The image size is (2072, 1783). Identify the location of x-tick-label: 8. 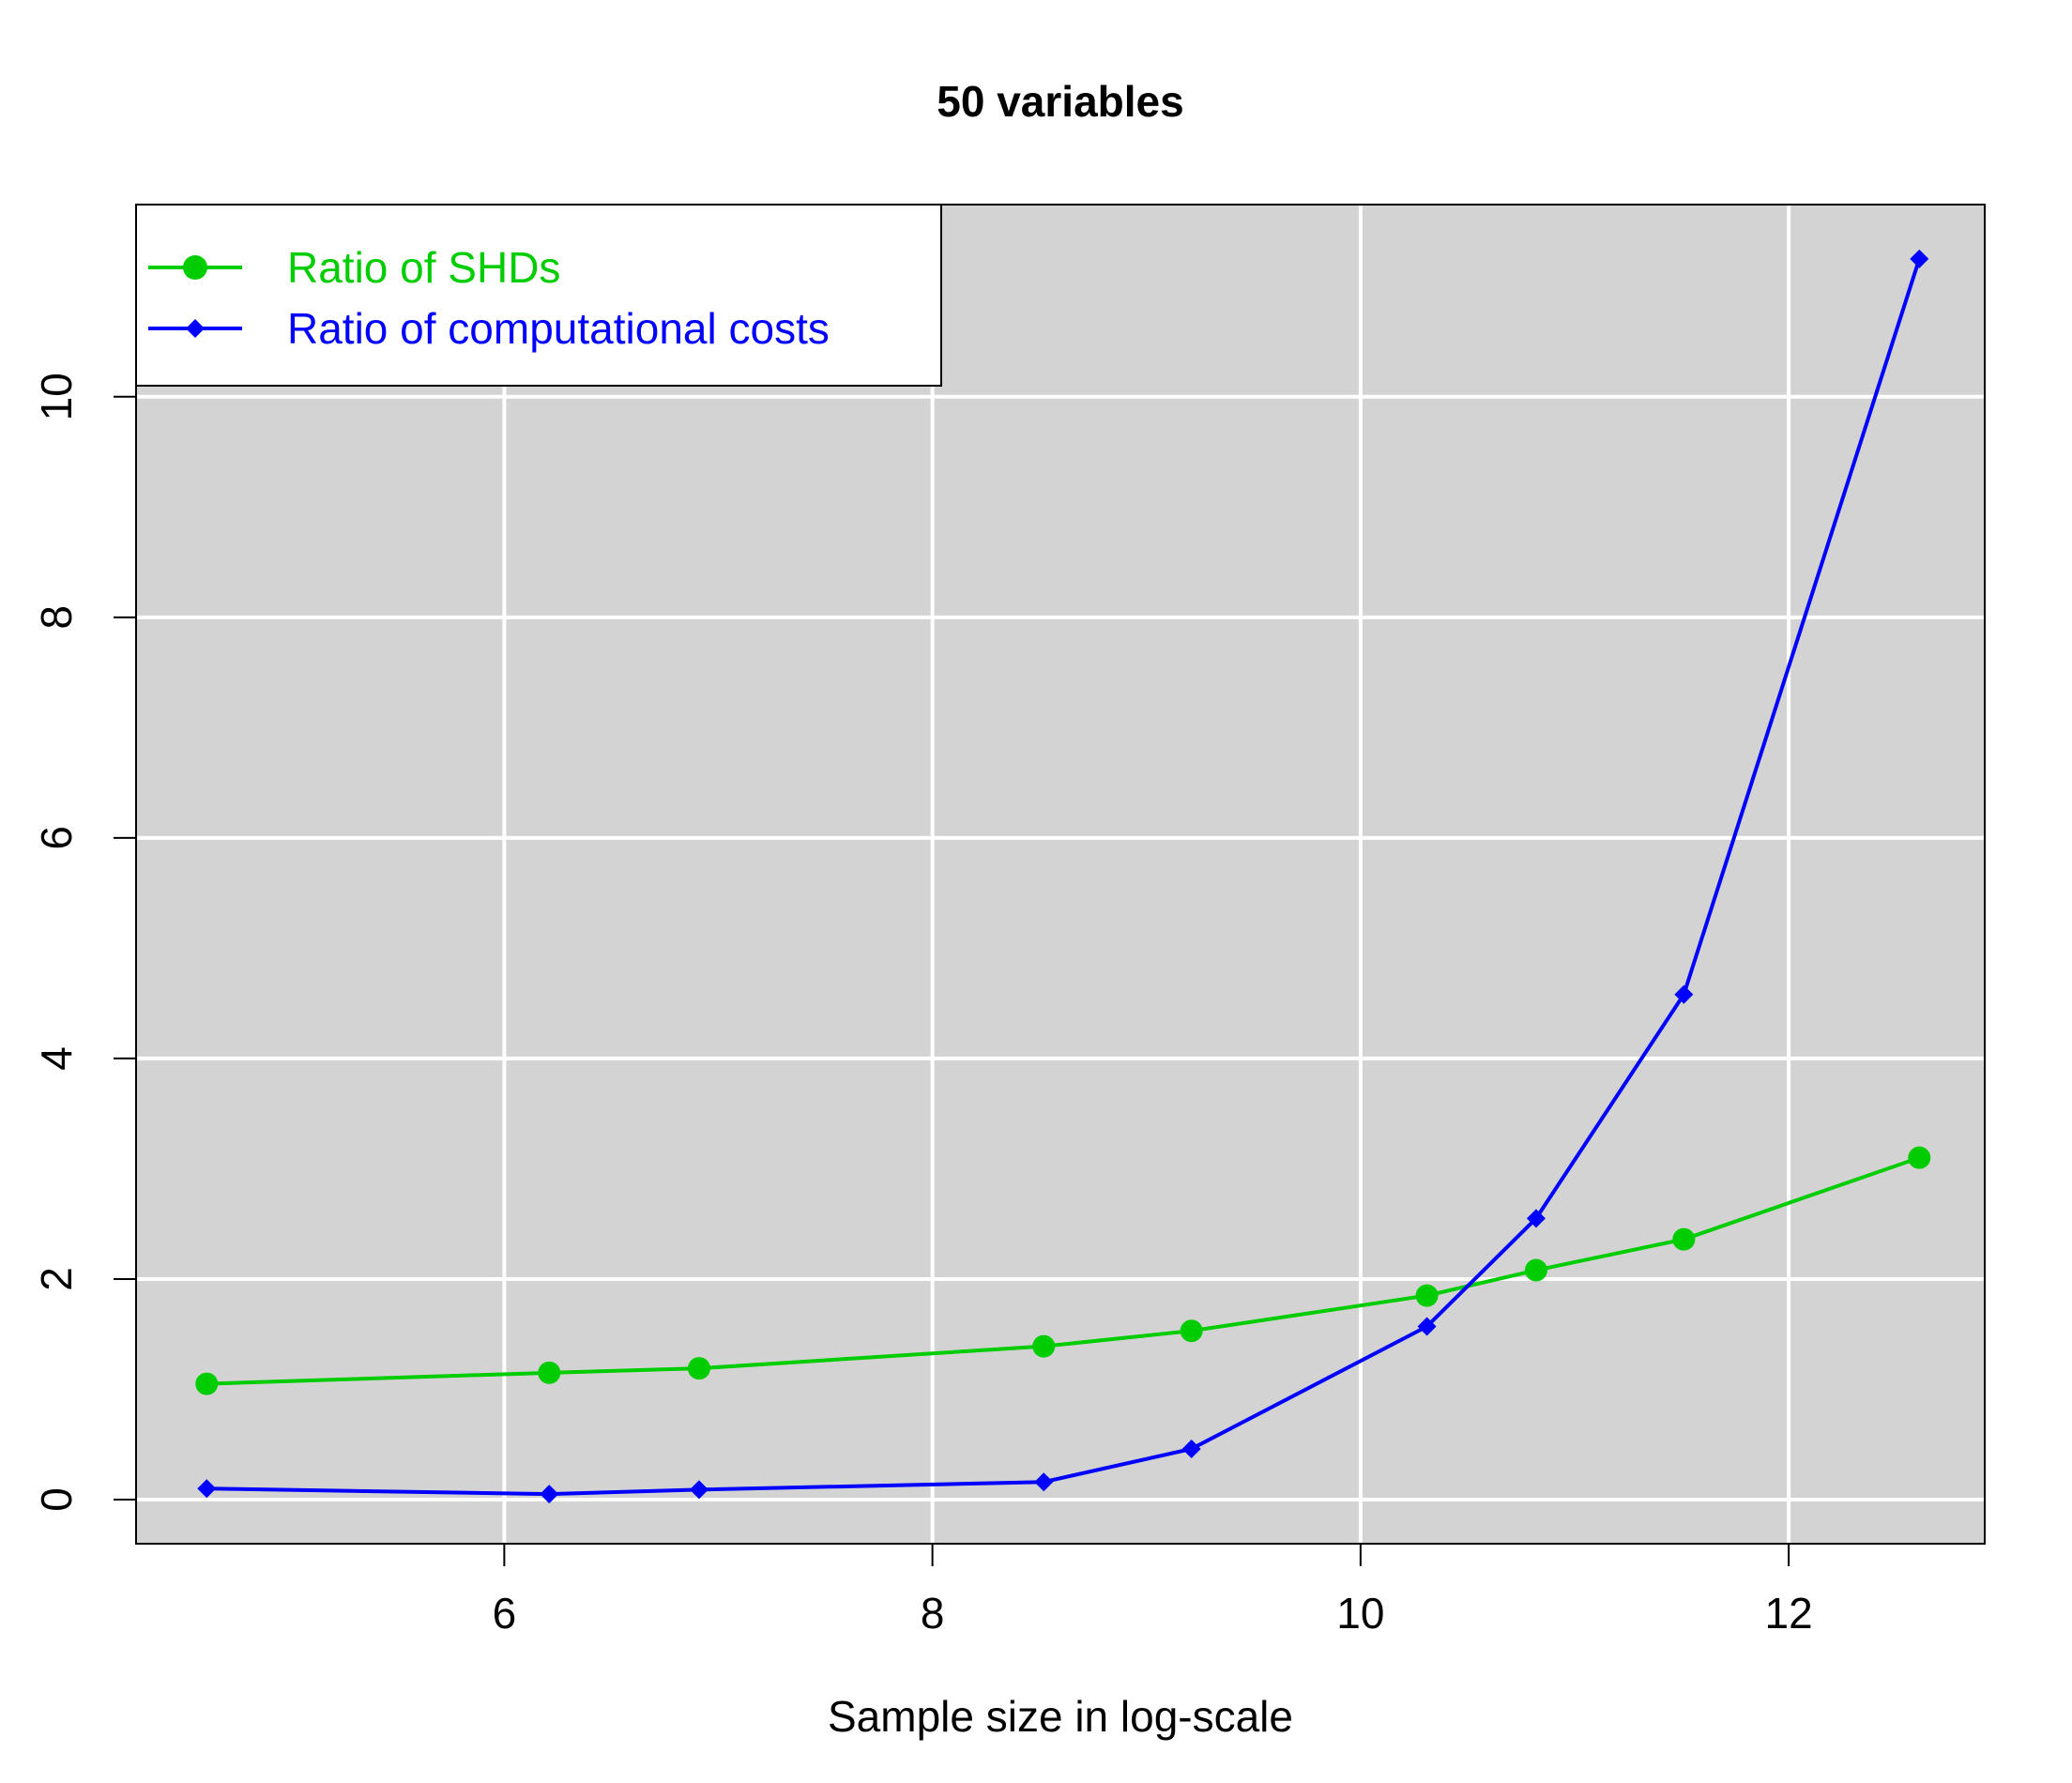
(933, 1613).